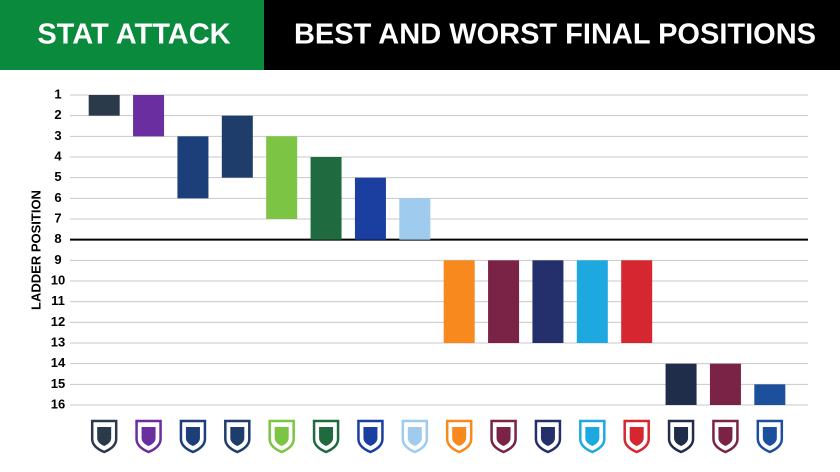  Describe the element at coordinates (555, 35) in the screenshot. I see `chart-title: BEST AND WORST FINAL POSITIONS` at that location.